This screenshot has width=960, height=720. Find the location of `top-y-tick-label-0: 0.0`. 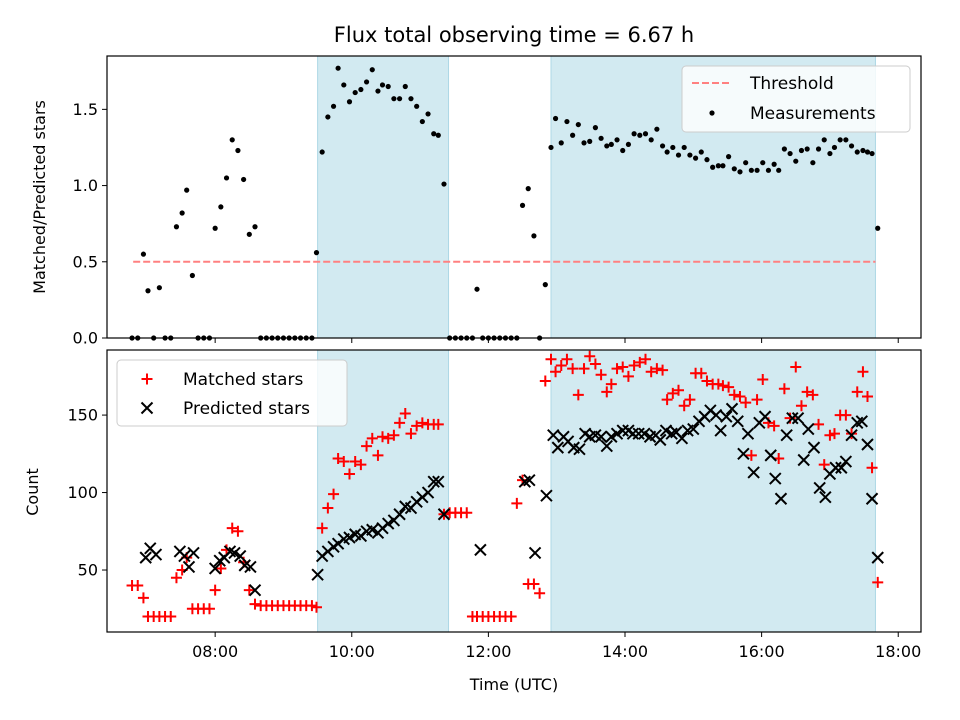

top-y-tick-label-0: 0.0 is located at coordinates (85, 338).